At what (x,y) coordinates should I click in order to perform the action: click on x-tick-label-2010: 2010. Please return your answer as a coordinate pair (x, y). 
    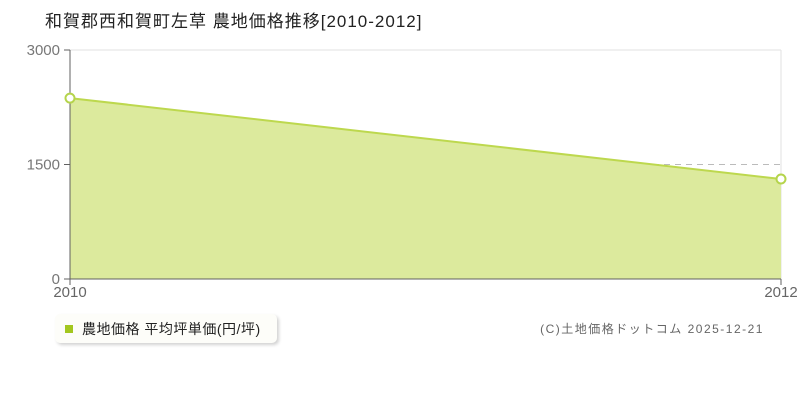
    Looking at the image, I should click on (69, 292).